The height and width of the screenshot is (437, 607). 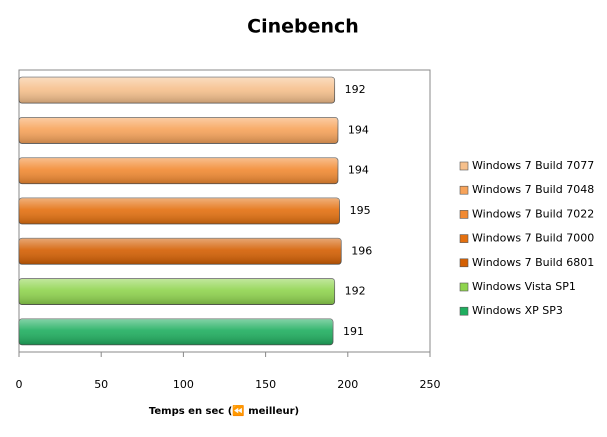 What do you see at coordinates (347, 384) in the screenshot?
I see `x-tick-label: 200` at bounding box center [347, 384].